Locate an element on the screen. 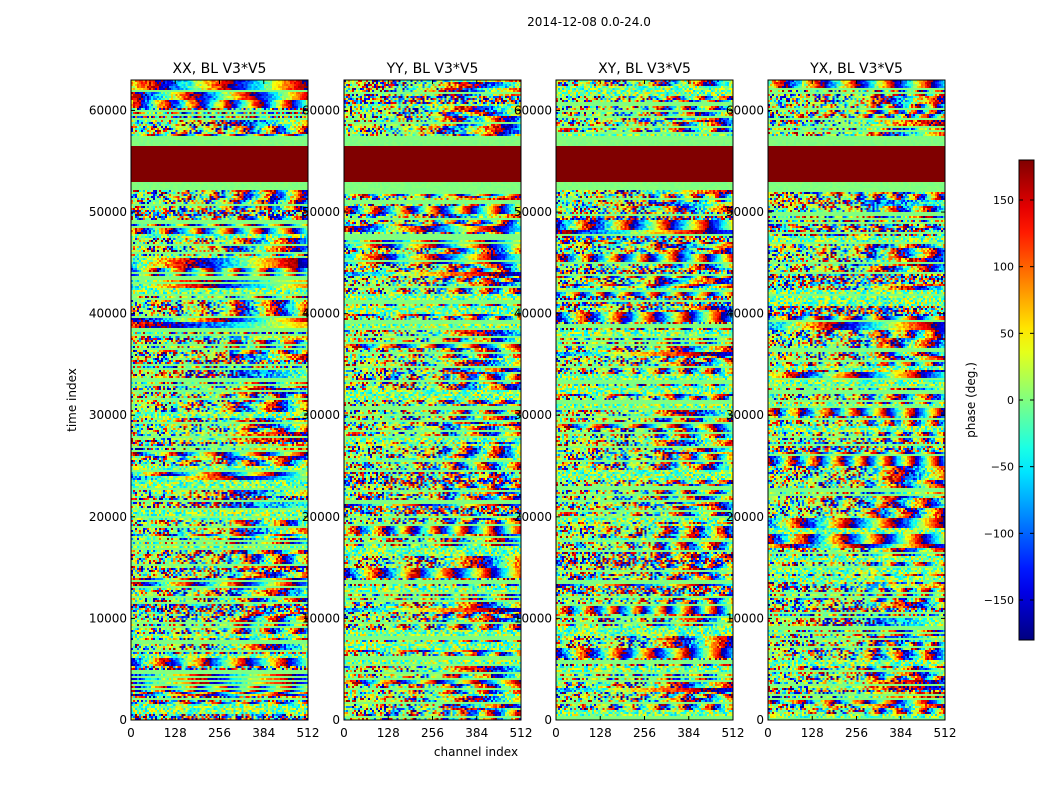 The width and height of the screenshot is (1050, 800). panel-title: XX, BL V3*V5 is located at coordinates (220, 69).